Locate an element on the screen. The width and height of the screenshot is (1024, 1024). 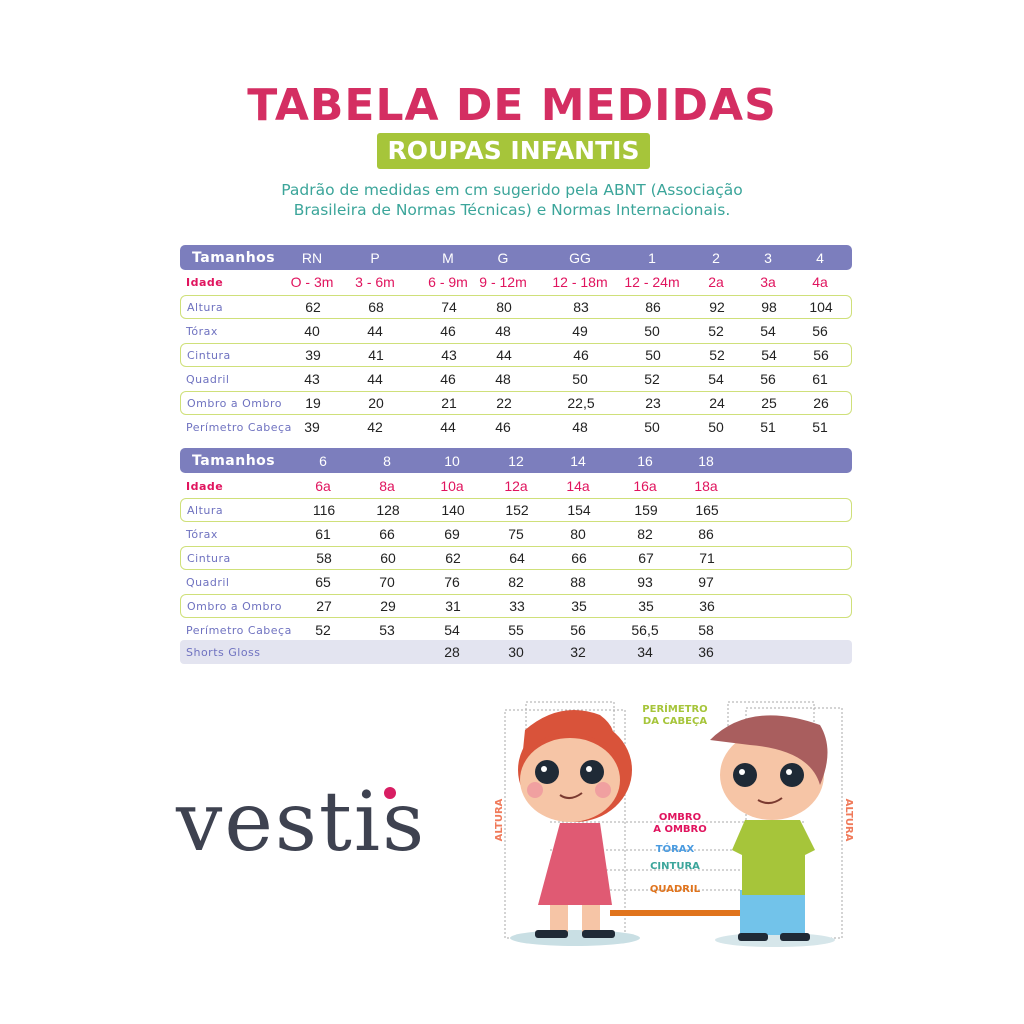
table-cell: 69 is located at coordinates (452, 534).